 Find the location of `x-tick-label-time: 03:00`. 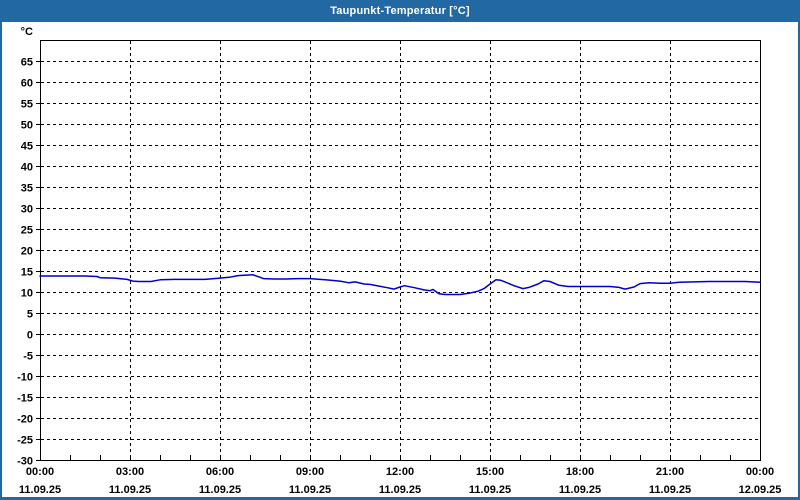

x-tick-label-time: 03:00 is located at coordinates (130, 472).